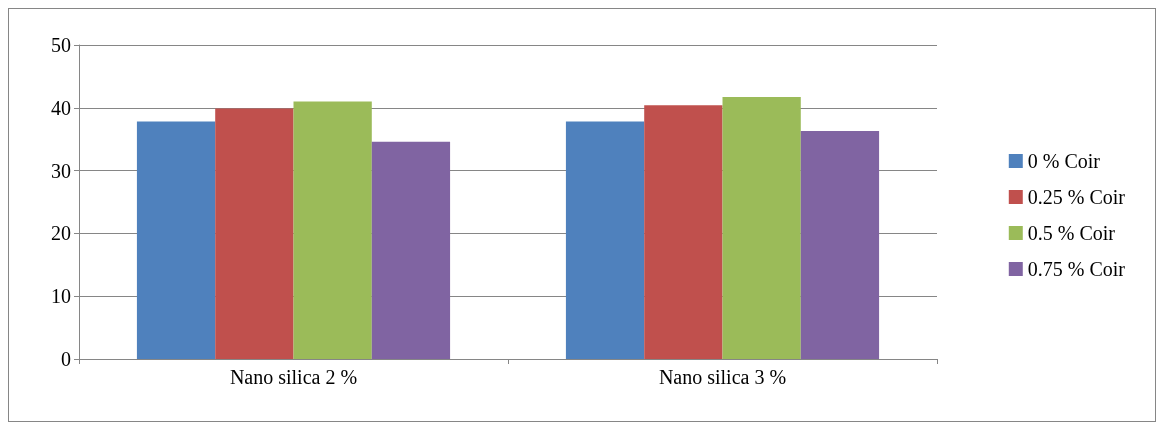  Describe the element at coordinates (1071, 233) in the screenshot. I see `legend-label: 0.5 % Coir` at that location.